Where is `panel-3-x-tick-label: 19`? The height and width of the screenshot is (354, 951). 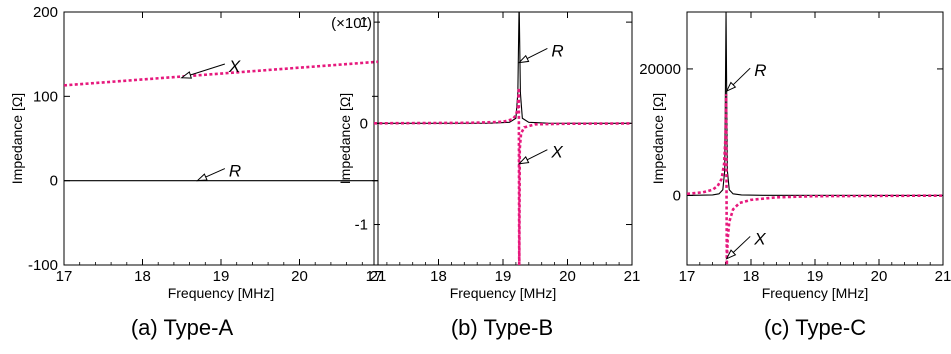
panel-3-x-tick-label: 19 is located at coordinates (815, 276).